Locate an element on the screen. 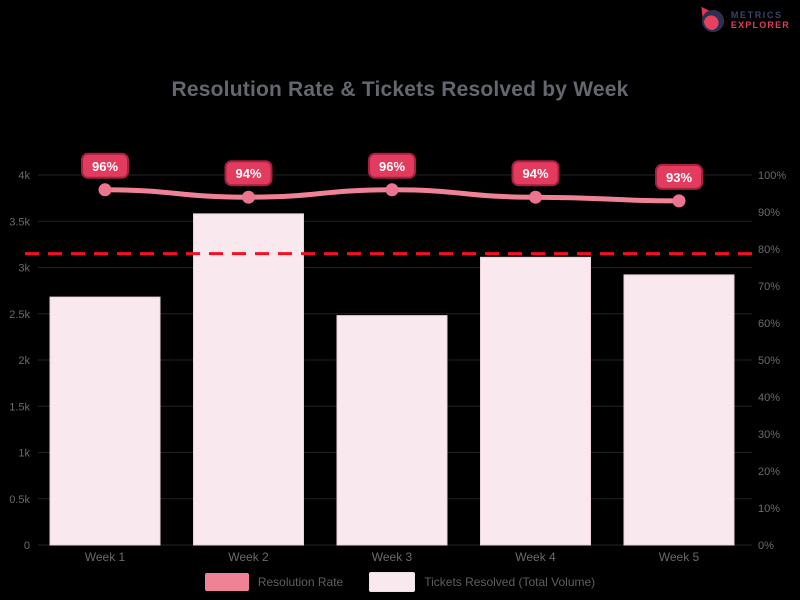 The height and width of the screenshot is (600, 800). right-axis-tick-label: 80% is located at coordinates (769, 250).